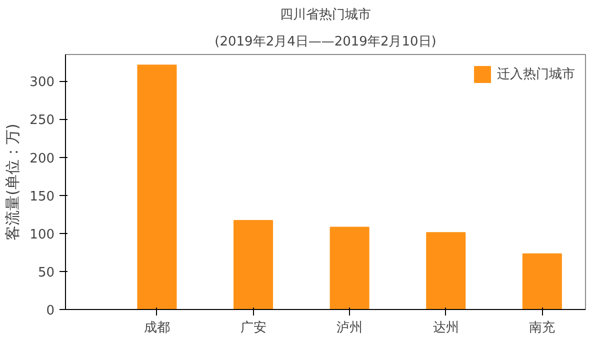 This screenshot has width=605, height=338. Describe the element at coordinates (157, 328) in the screenshot. I see `x-tick-label: 成都` at that location.